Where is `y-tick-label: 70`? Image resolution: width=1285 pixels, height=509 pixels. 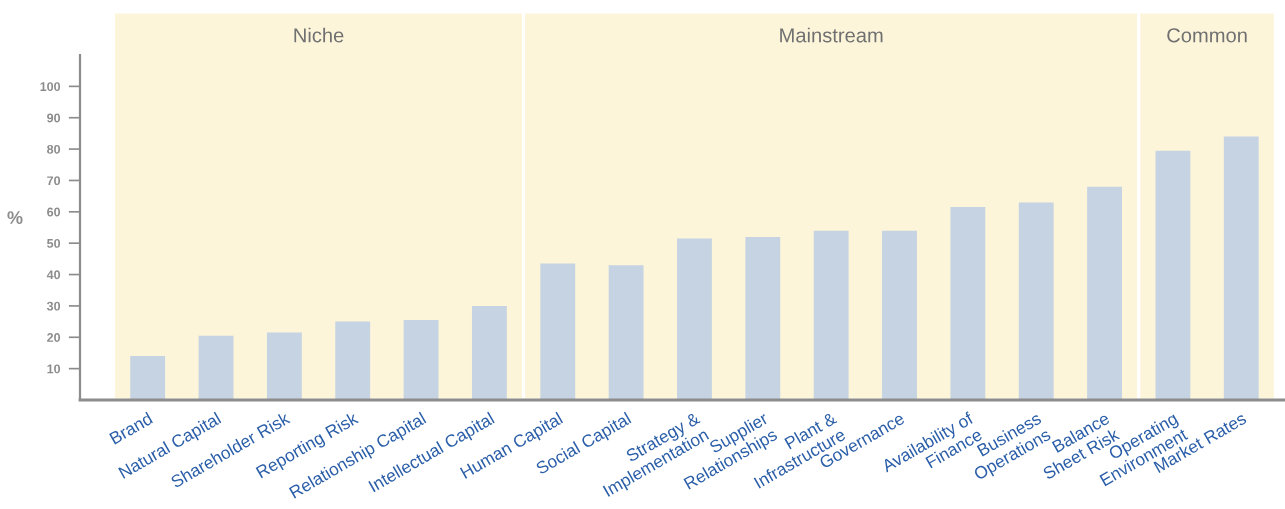
y-tick-label: 70 is located at coordinates (54, 181).